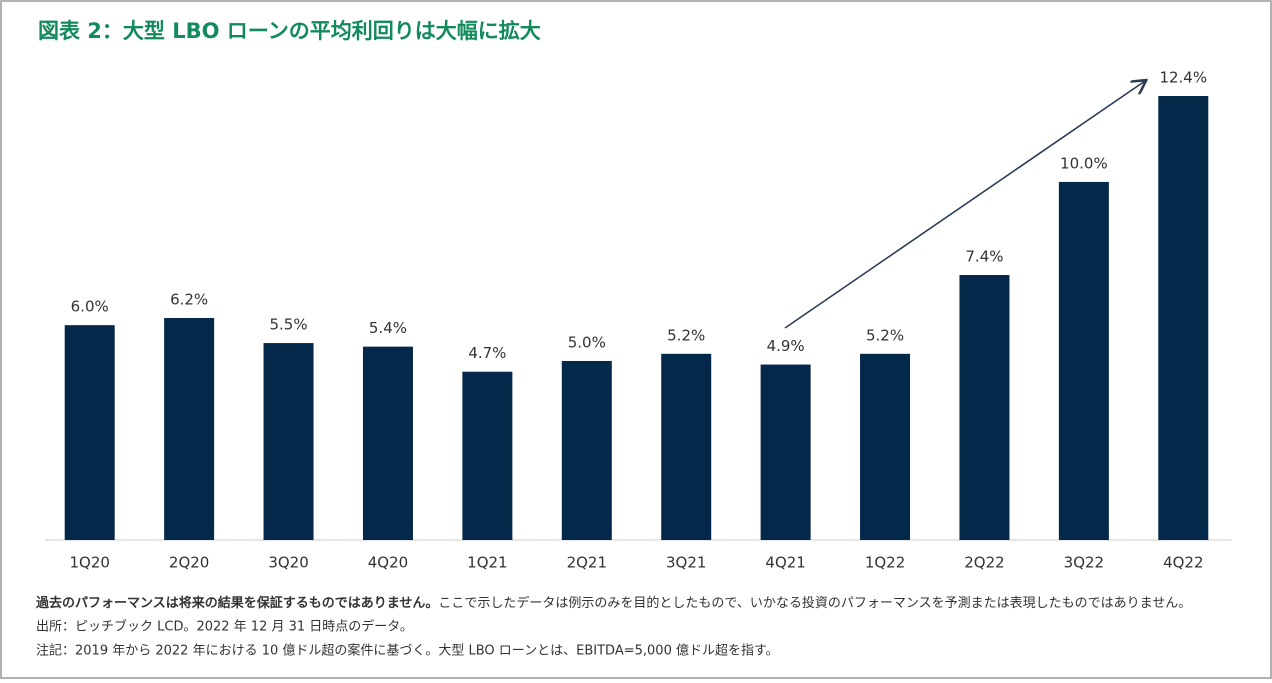 The width and height of the screenshot is (1272, 683). I want to click on x-tick-label: 2Q21, so click(587, 563).